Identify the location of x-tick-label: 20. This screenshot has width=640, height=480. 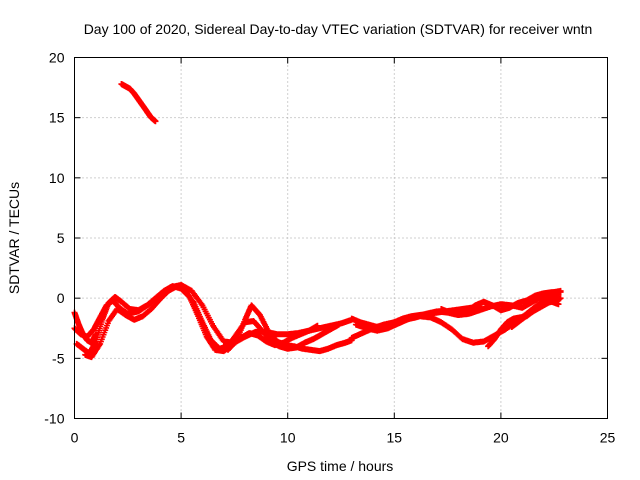
(501, 438).